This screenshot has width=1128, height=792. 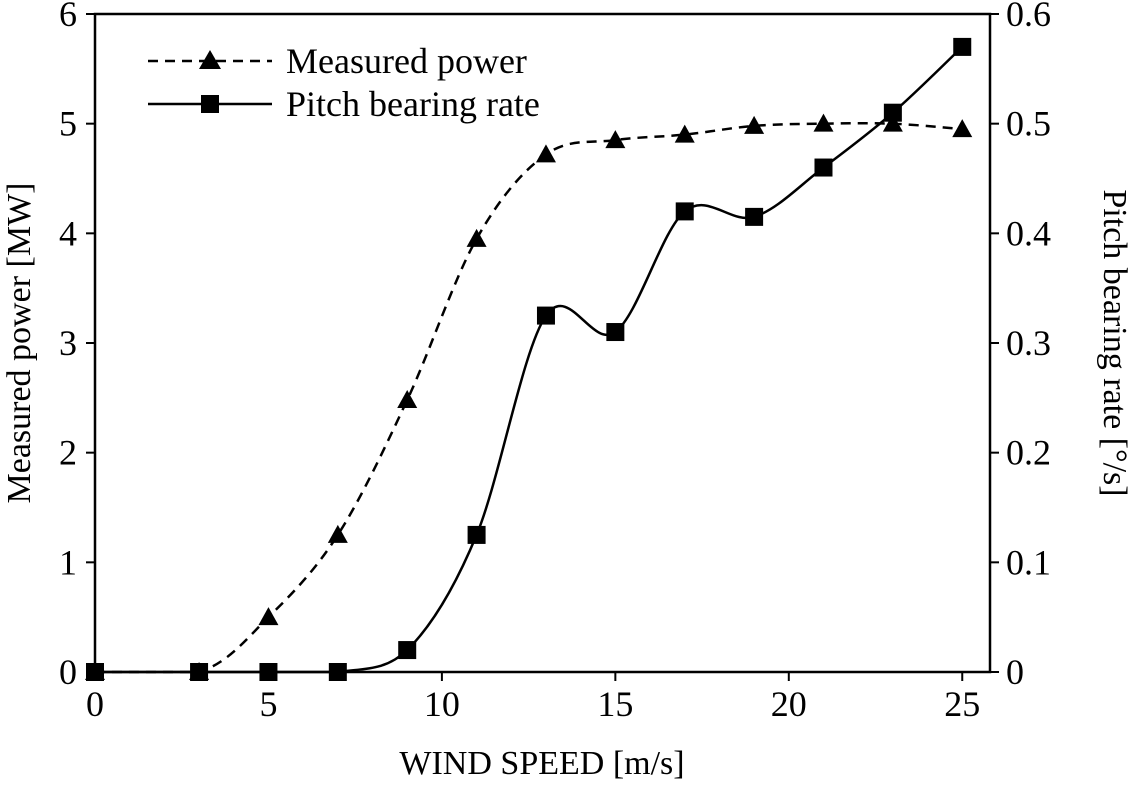 I want to click on right-axis-title: Pitch bearing rate [°/s], so click(x=1112, y=342).